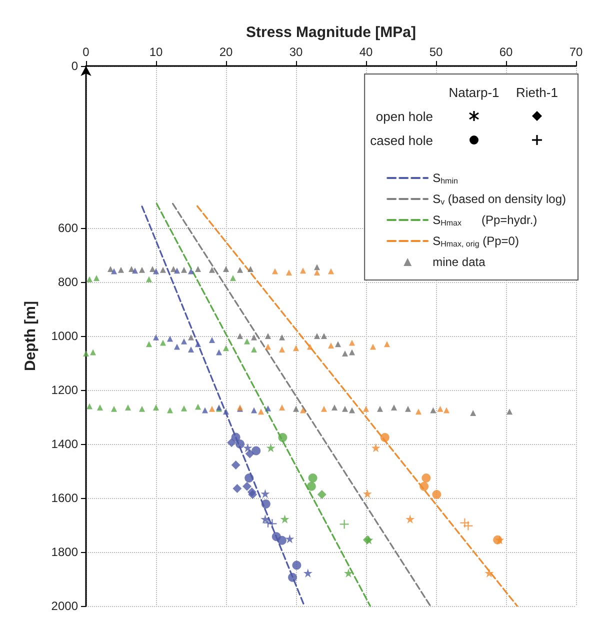  What do you see at coordinates (366, 52) in the screenshot?
I see `x-tick-label: 40` at bounding box center [366, 52].